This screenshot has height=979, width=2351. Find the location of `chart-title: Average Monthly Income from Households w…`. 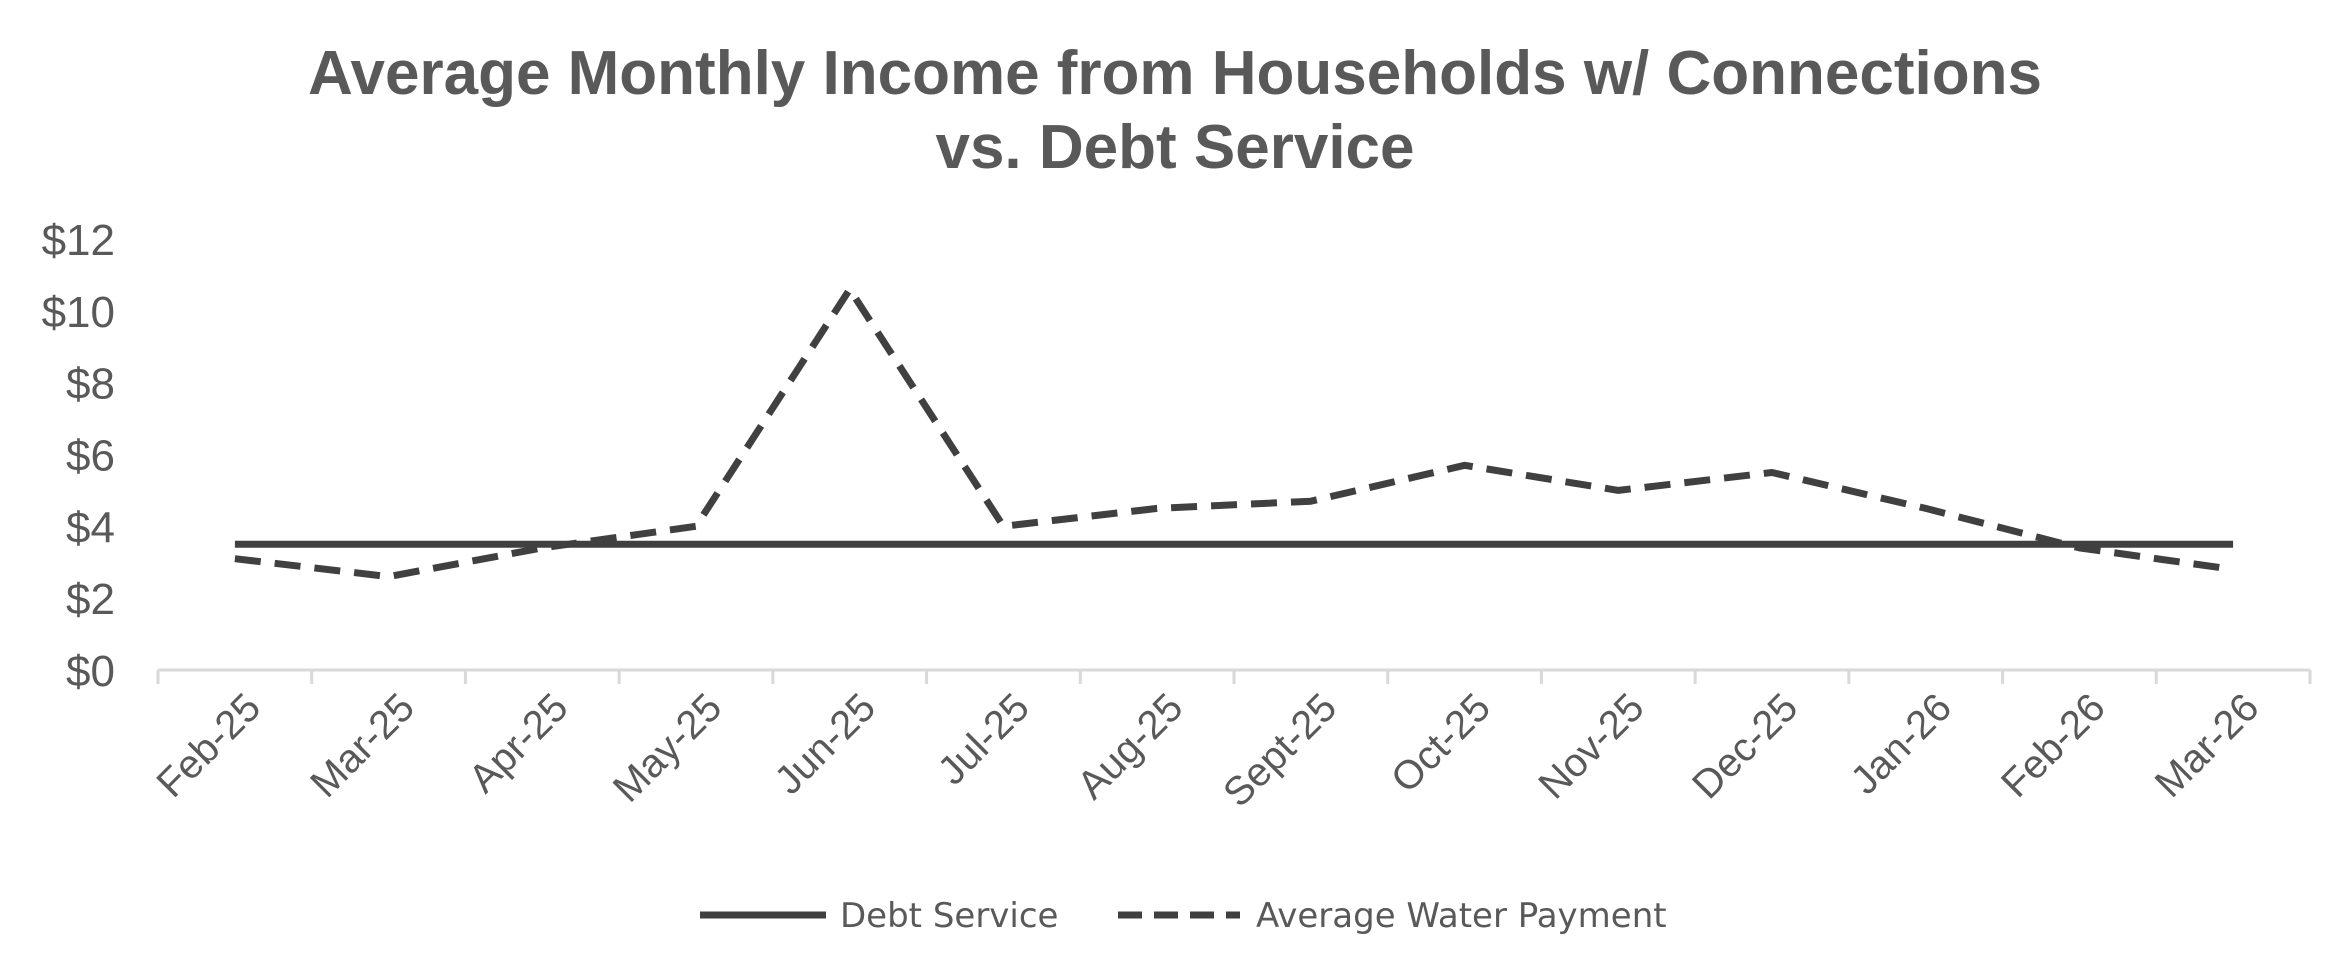

chart-title: Average Monthly Income from Households w… is located at coordinates (1175, 110).